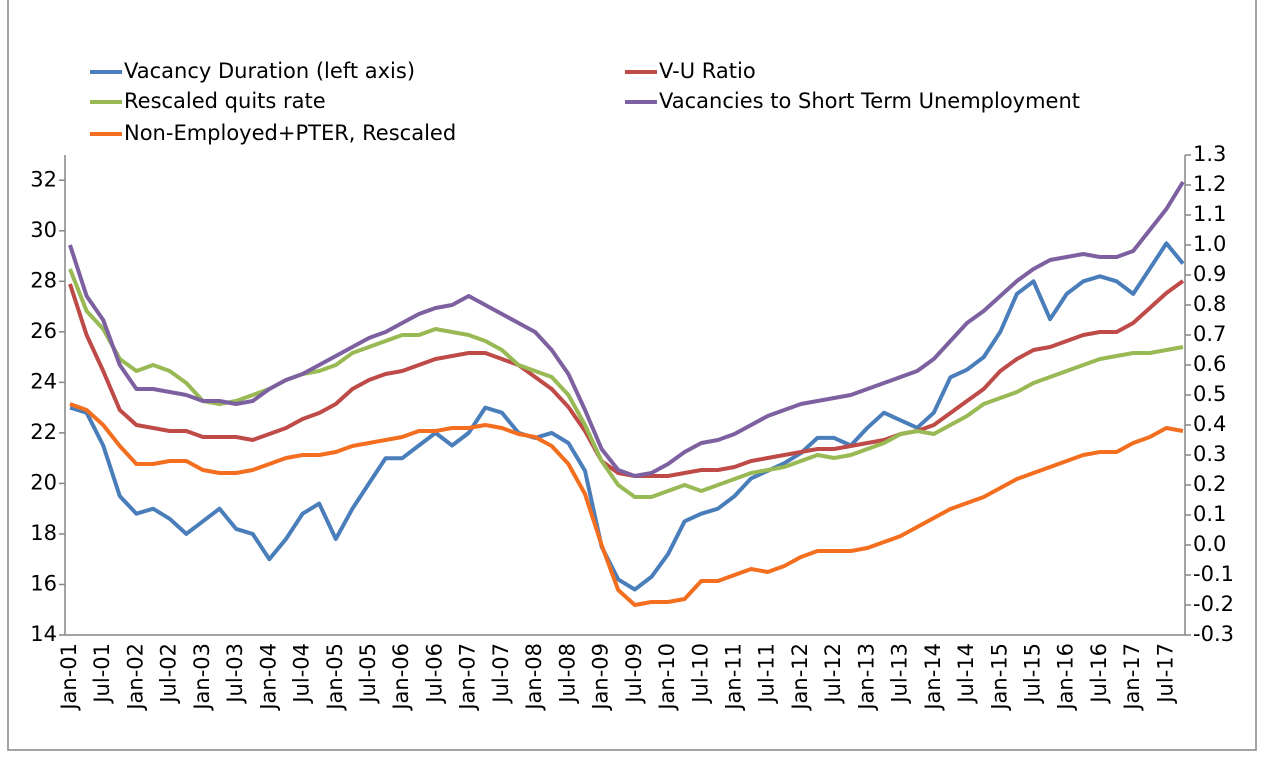  I want to click on legend-label: Vacancy Duration (left axis), so click(269, 71).